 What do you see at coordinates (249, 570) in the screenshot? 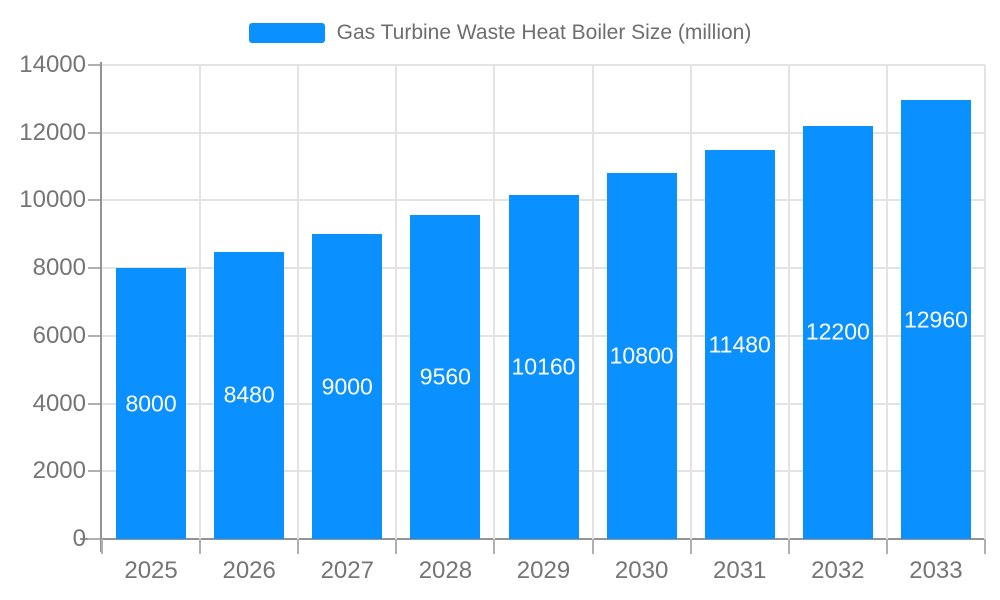
I see `x-tick-label: 2026` at bounding box center [249, 570].